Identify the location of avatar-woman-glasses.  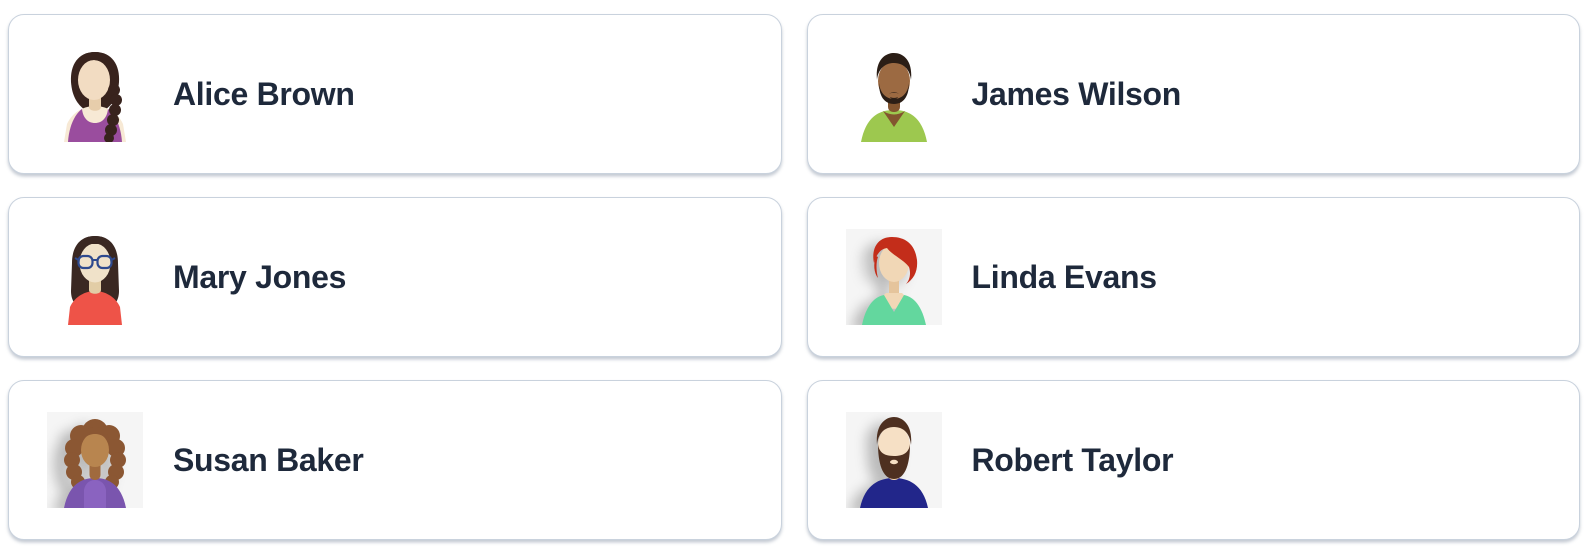
(95, 277).